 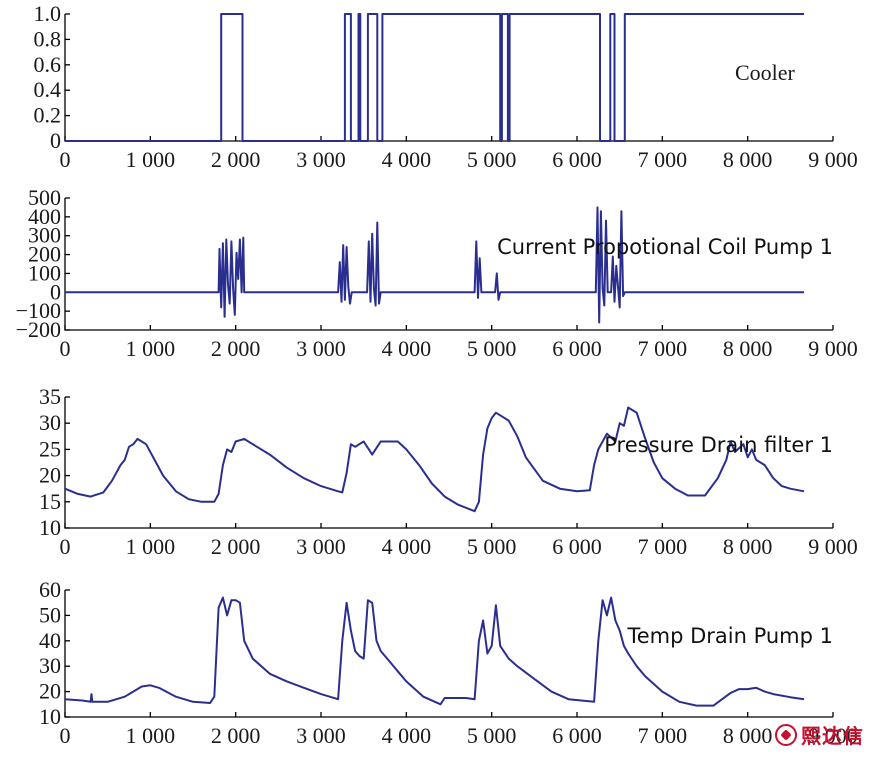 What do you see at coordinates (50, 448) in the screenshot?
I see `y-tick-label: 25` at bounding box center [50, 448].